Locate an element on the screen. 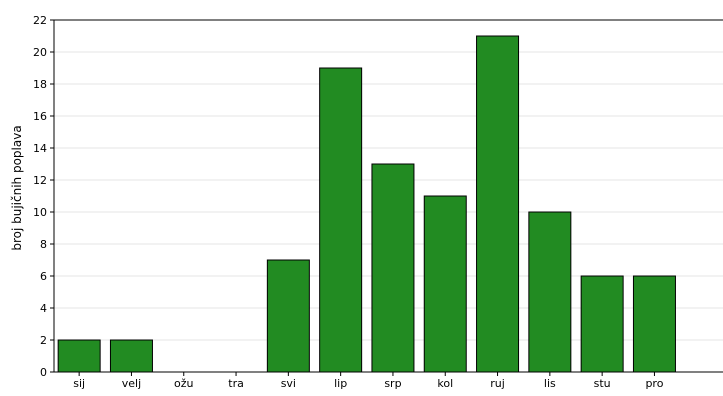  bar-velj is located at coordinates (131, 356).